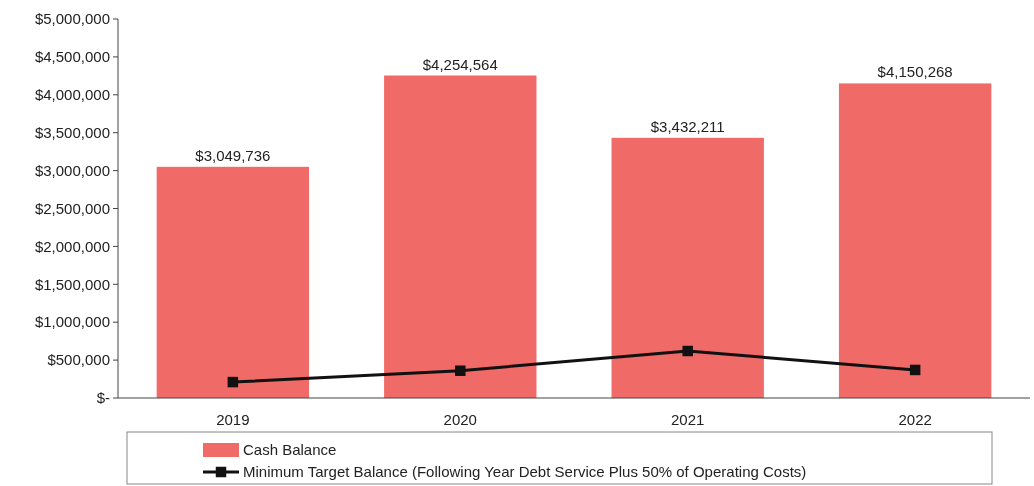 The height and width of the screenshot is (486, 1034). Describe the element at coordinates (915, 419) in the screenshot. I see `x-tick-label: 2022` at that location.